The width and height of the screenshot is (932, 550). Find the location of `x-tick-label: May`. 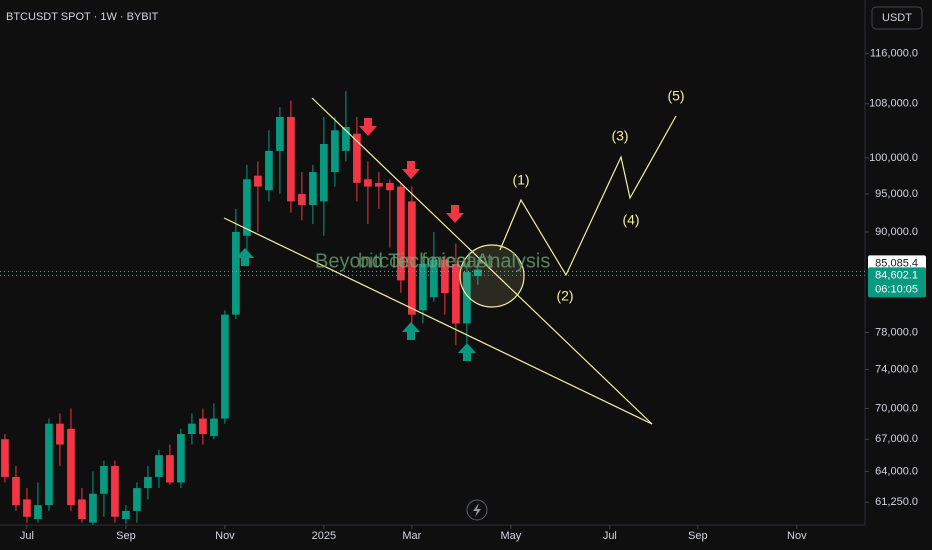

x-tick-label: May is located at coordinates (510, 536).